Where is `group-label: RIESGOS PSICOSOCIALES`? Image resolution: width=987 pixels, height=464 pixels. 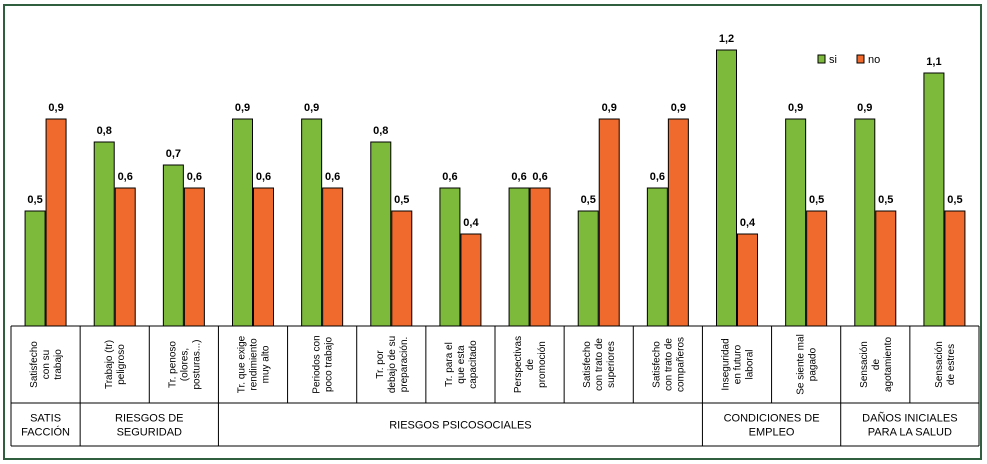
group-label: RIESGOS PSICOSOCIALES is located at coordinates (460, 426).